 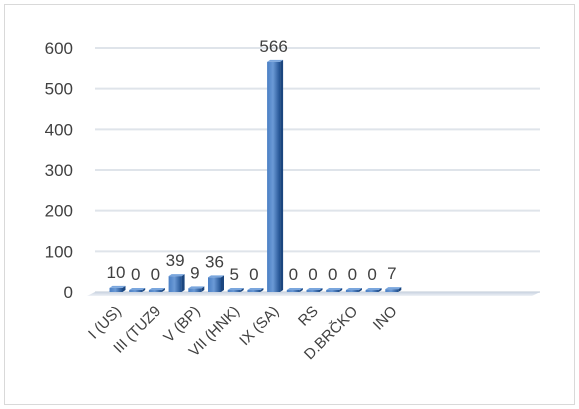 What do you see at coordinates (116, 272) in the screenshot?
I see `data-label: 10` at bounding box center [116, 272].